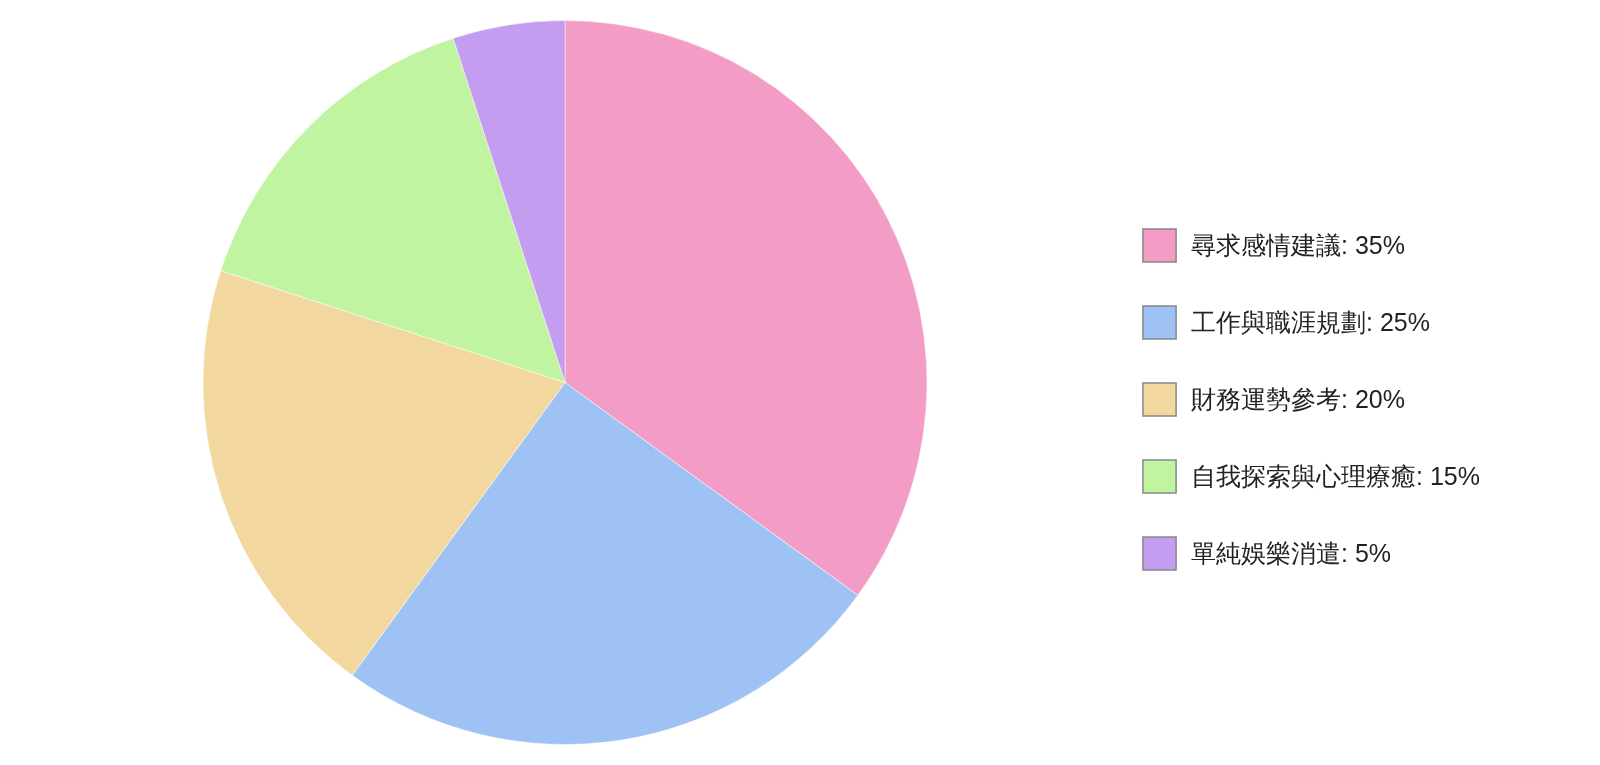 This screenshot has height=765, width=1600. Describe the element at coordinates (1298, 244) in the screenshot. I see `legend-label: 尋求感情建議: 35%` at that location.